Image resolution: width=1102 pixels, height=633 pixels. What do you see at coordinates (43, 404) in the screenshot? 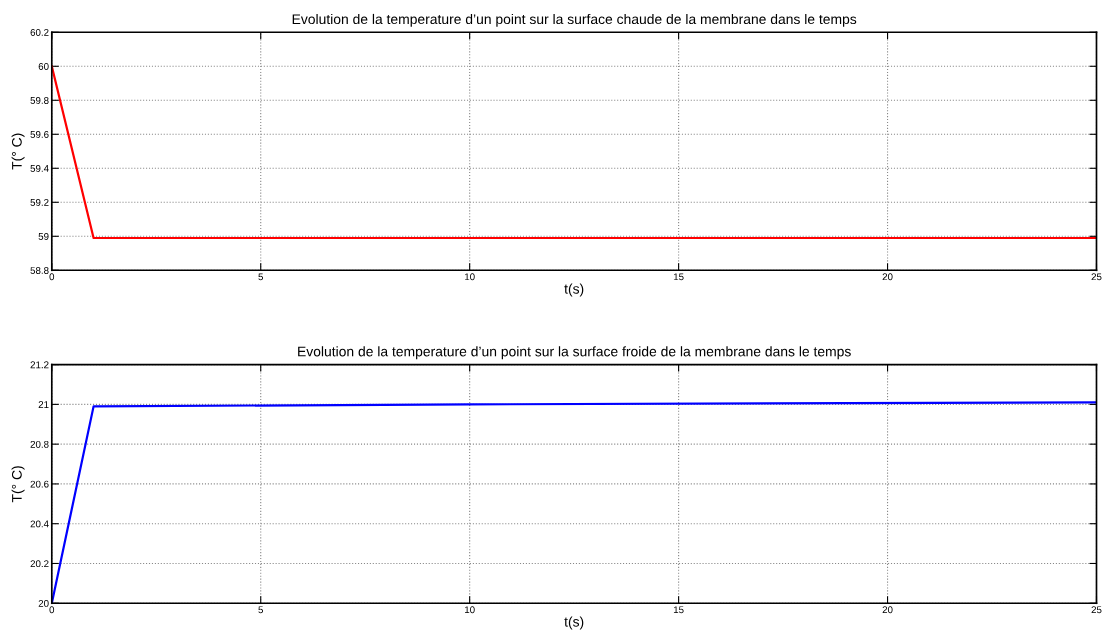
I see `y-tick-label: 21` at bounding box center [43, 404].